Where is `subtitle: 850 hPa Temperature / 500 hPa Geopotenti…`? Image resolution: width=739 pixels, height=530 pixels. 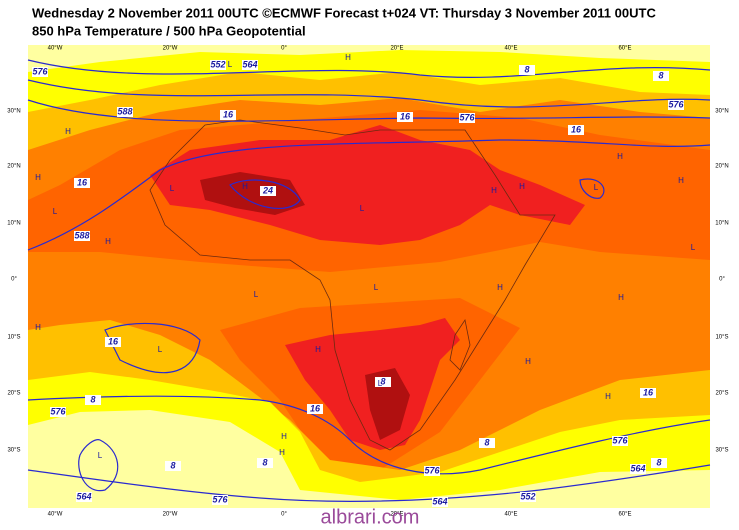
subtitle: 850 hPa Temperature / 500 hPa Geopotenti… is located at coordinates (169, 30).